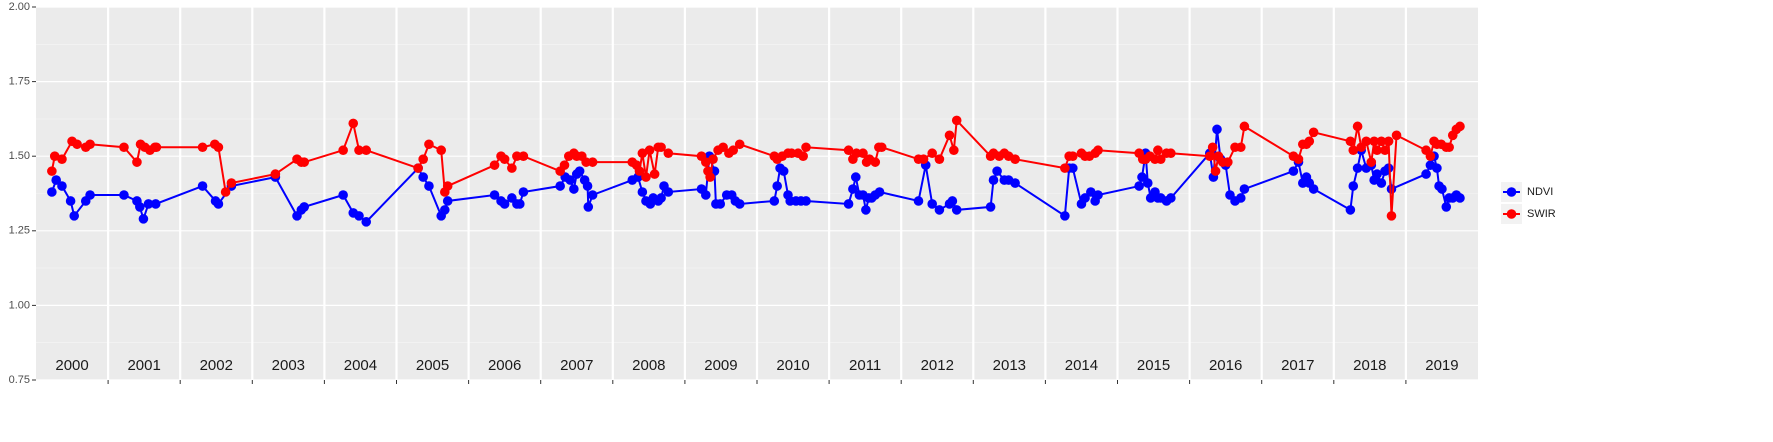 The height and width of the screenshot is (442, 1773). Describe the element at coordinates (1540, 192) in the screenshot. I see `legend-label: NDVI` at that location.